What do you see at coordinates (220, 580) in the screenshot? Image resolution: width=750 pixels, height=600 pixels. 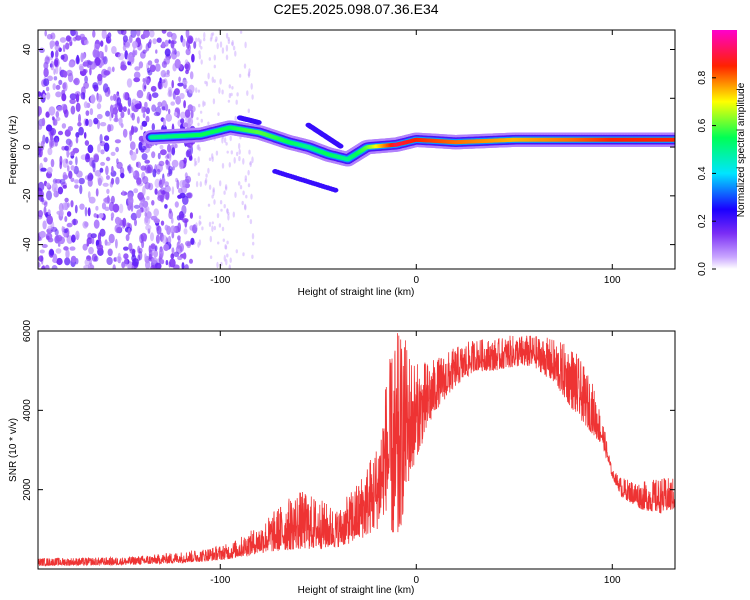 I see `x-tick-label: -100` at bounding box center [220, 580].